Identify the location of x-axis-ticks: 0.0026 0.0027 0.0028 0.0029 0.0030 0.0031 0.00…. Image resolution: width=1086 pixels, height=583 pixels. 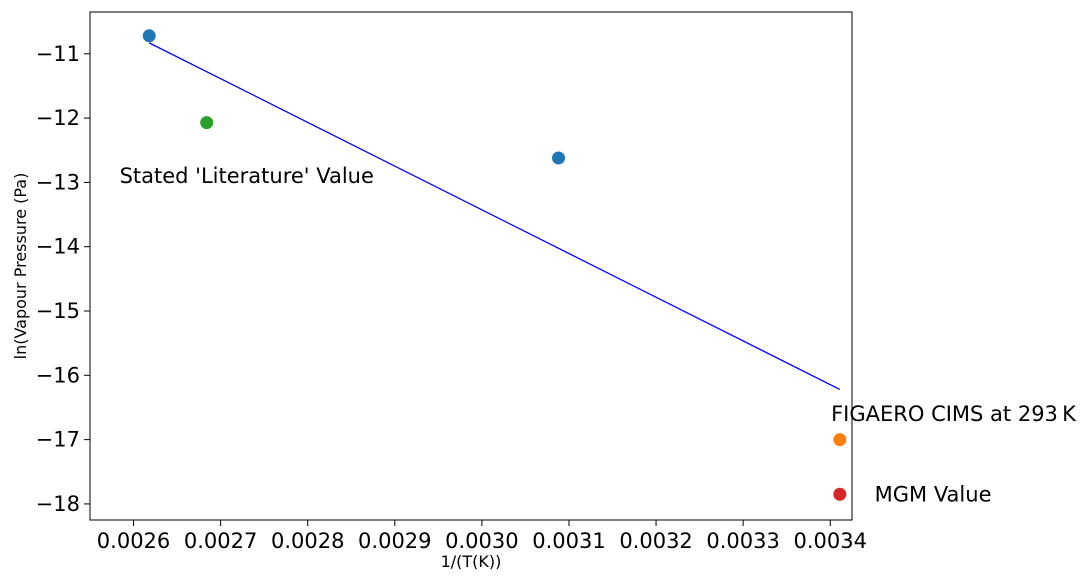
(482, 536).